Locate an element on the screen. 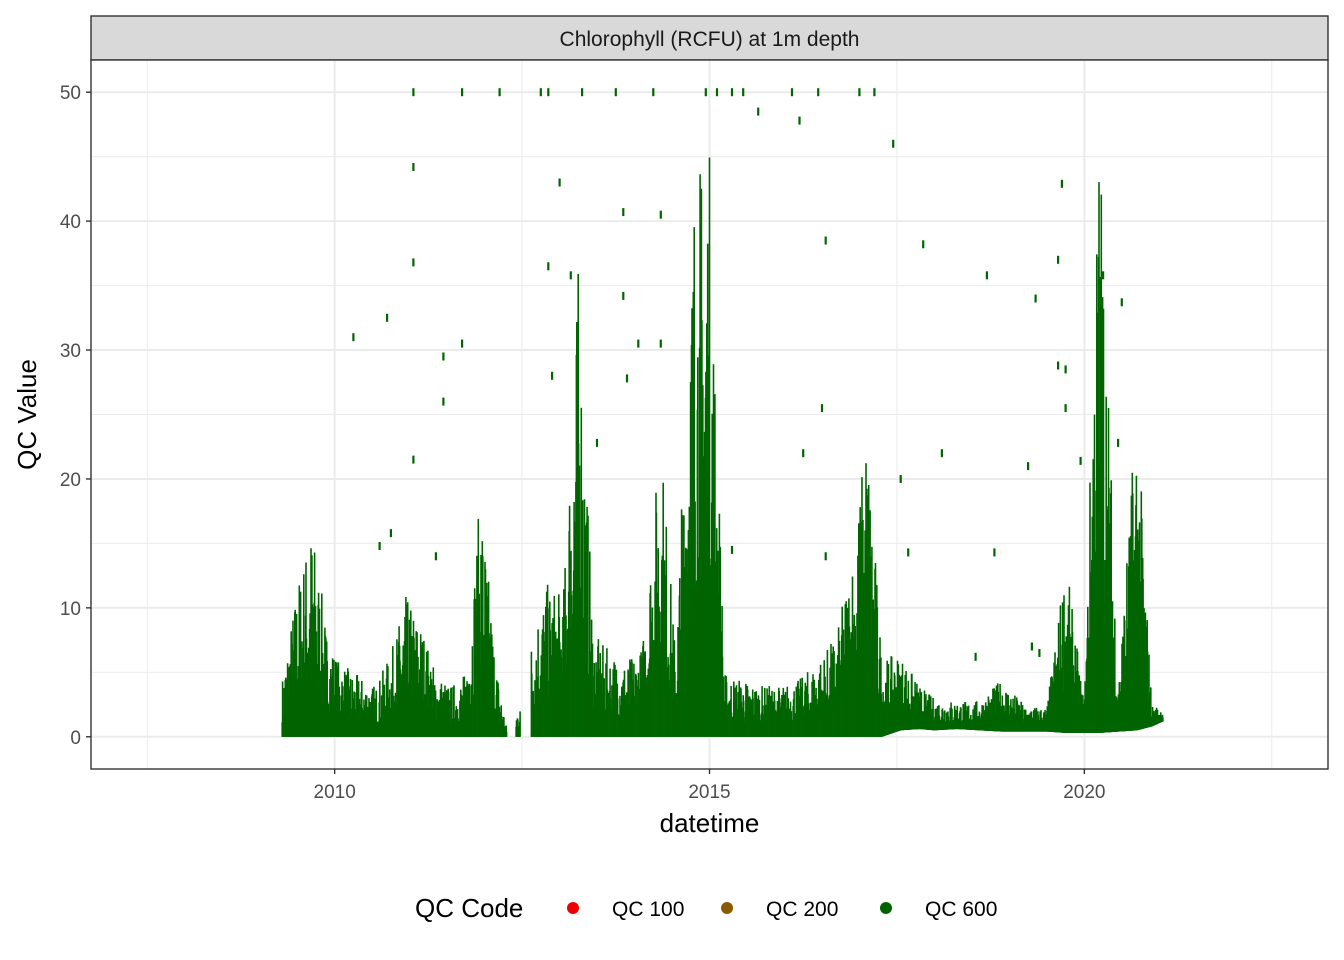  y-axis: 0 10 20 30 40 50 is located at coordinates (75, 416).